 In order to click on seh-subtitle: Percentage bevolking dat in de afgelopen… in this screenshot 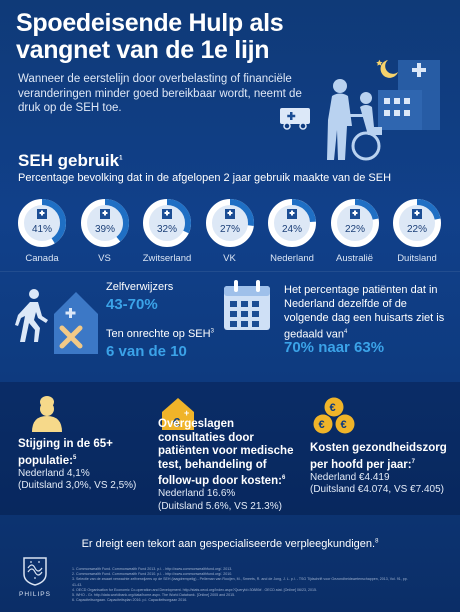, I will do `click(205, 178)`.